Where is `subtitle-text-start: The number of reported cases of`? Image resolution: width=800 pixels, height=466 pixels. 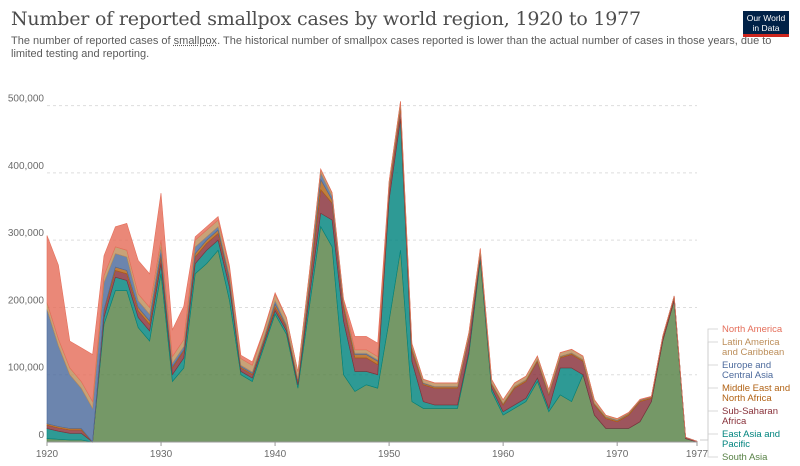 subtitle-text-start: The number of reported cases of is located at coordinates (92, 41).